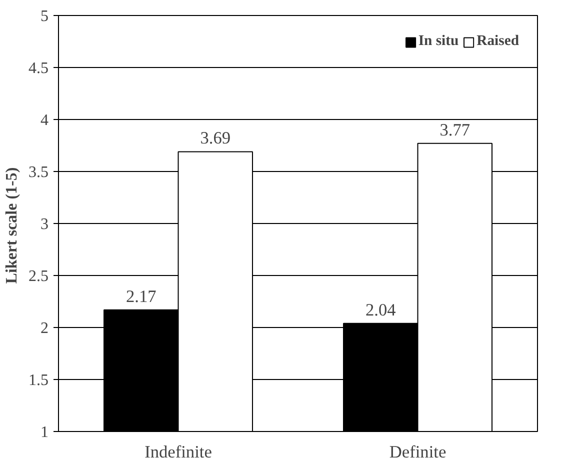 The width and height of the screenshot is (562, 464). What do you see at coordinates (38, 276) in the screenshot?
I see `y-tick-label: 2.5` at bounding box center [38, 276].